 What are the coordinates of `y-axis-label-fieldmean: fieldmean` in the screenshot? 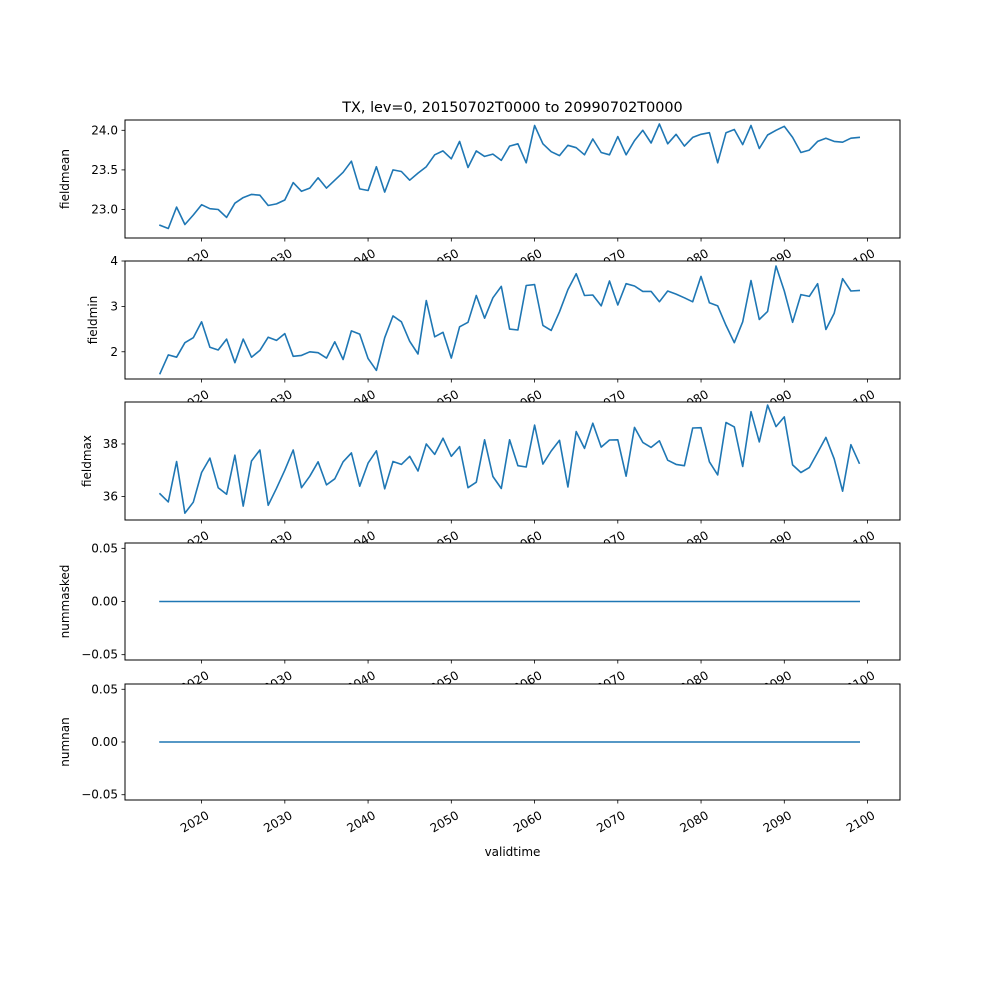 It's located at (65, 179).